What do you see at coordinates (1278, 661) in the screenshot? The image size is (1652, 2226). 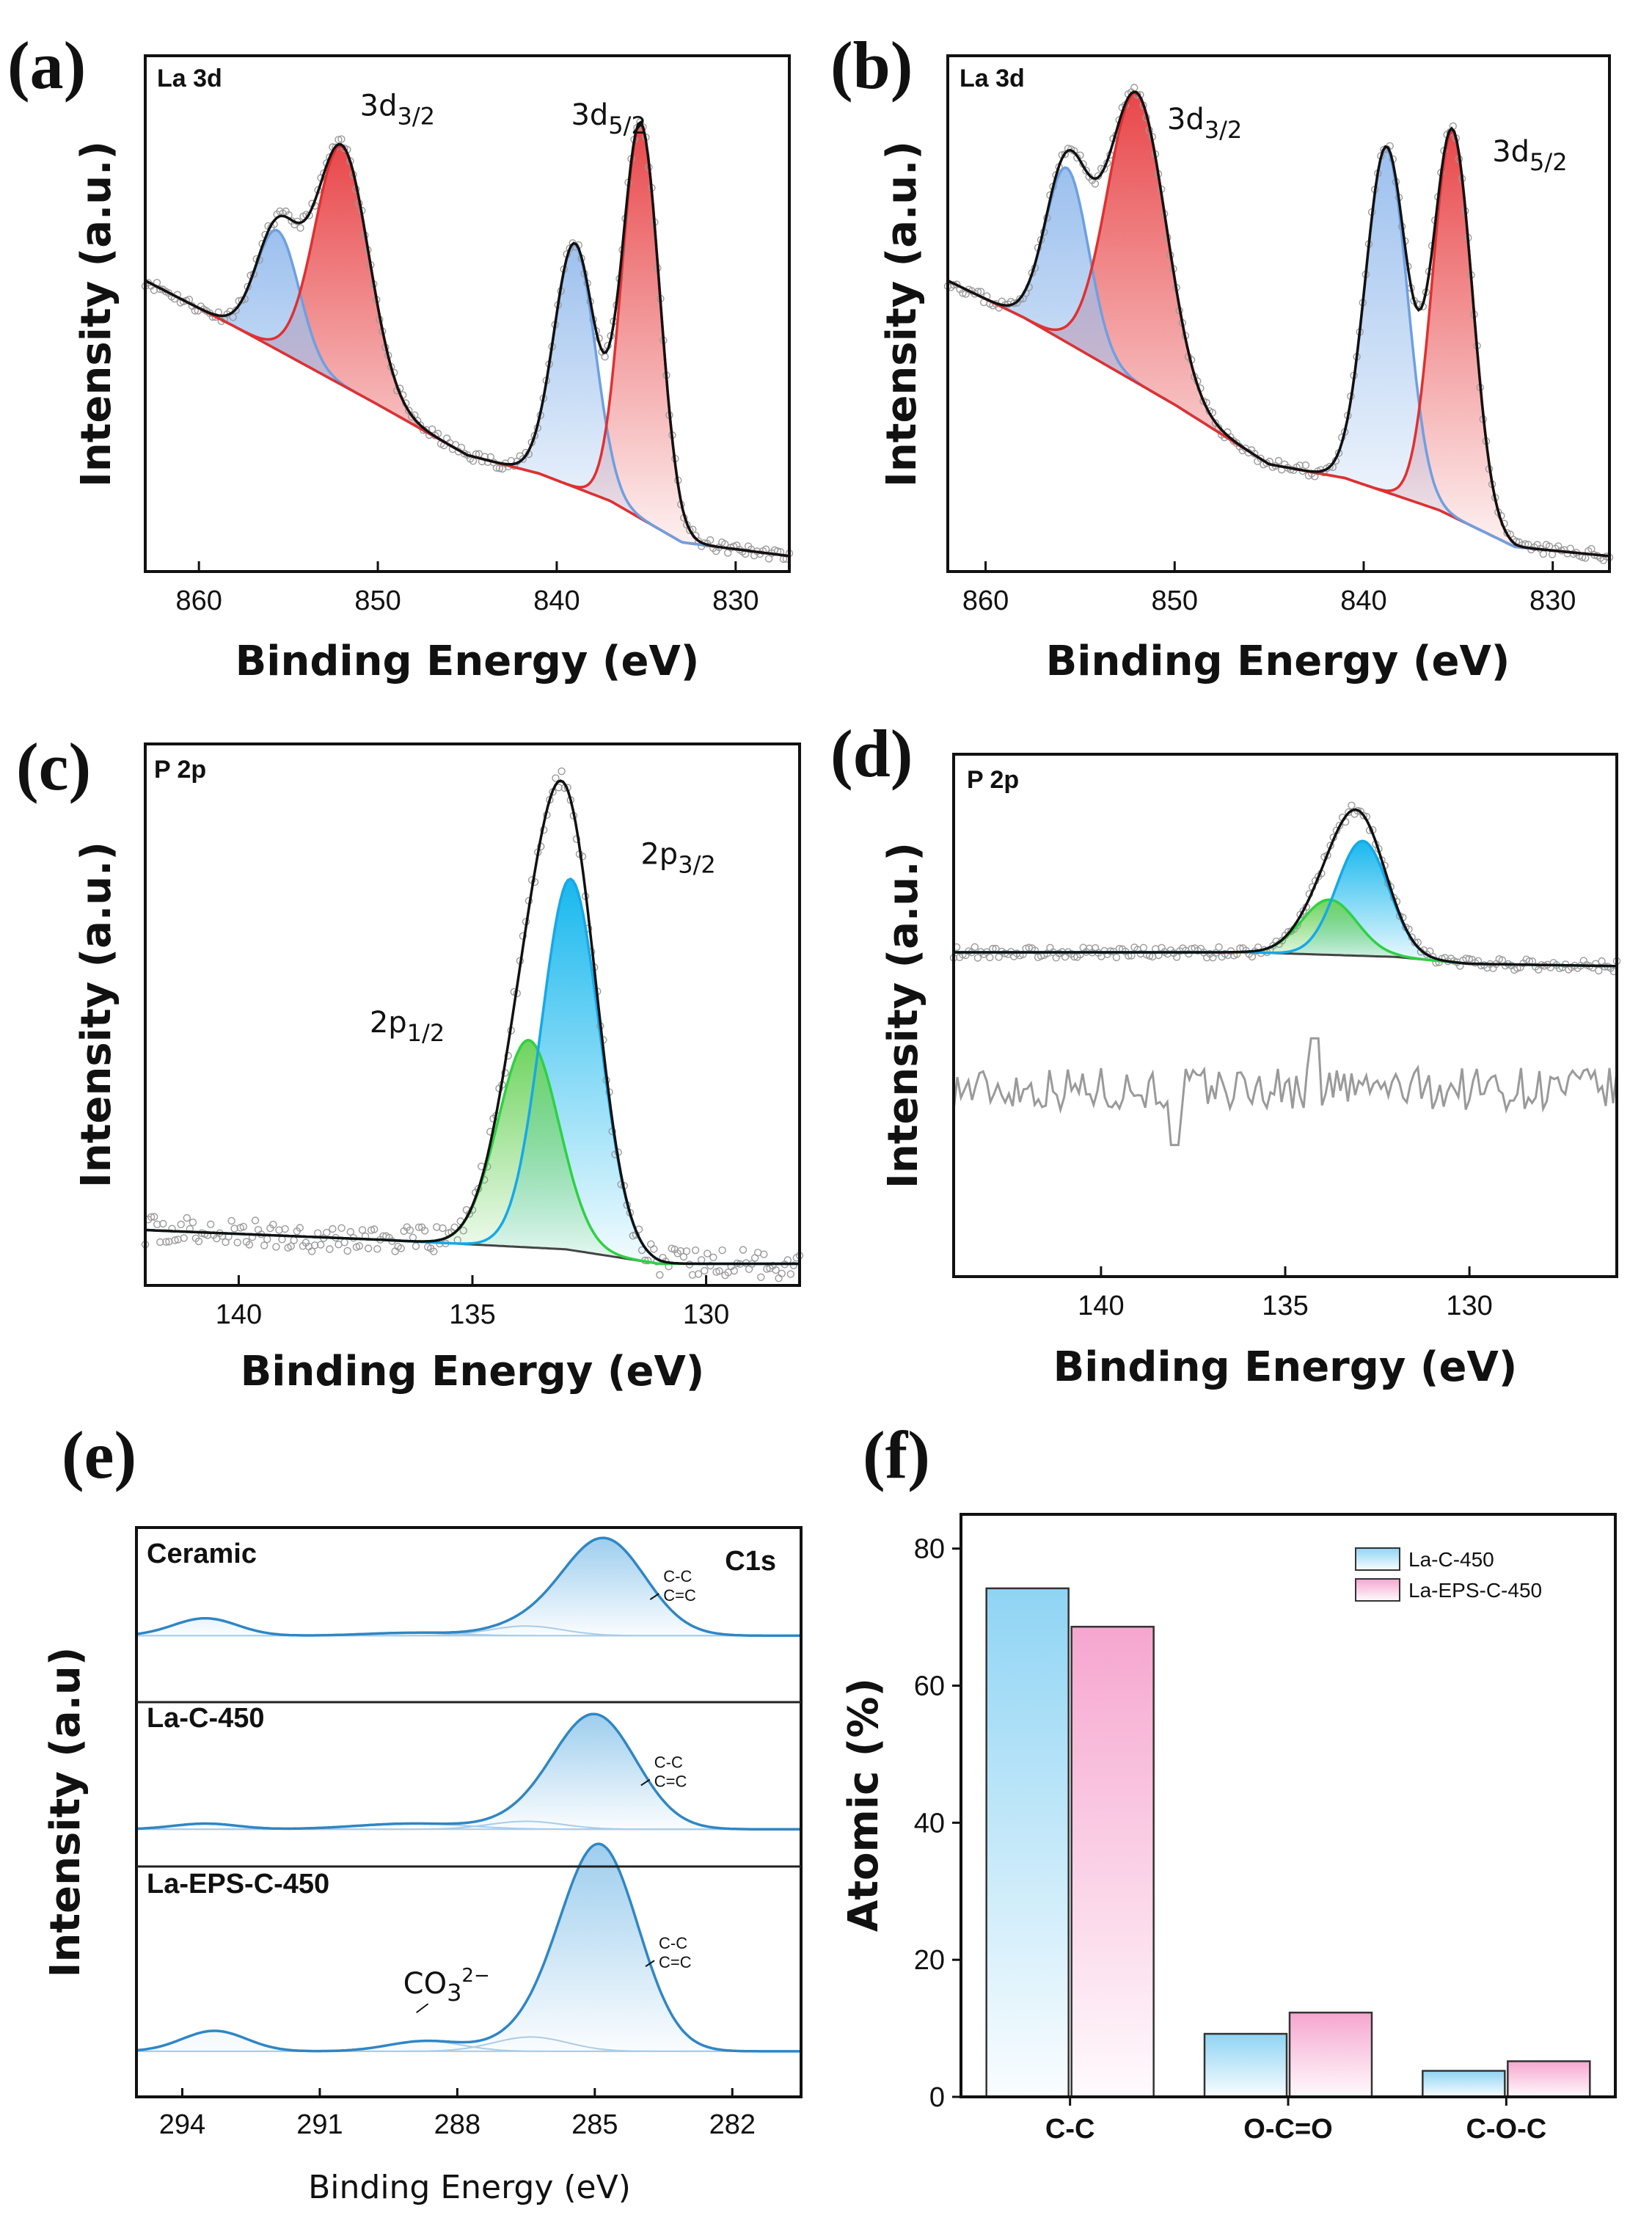 I see `x-axis-title-b: Binding Energy (eV)` at bounding box center [1278, 661].